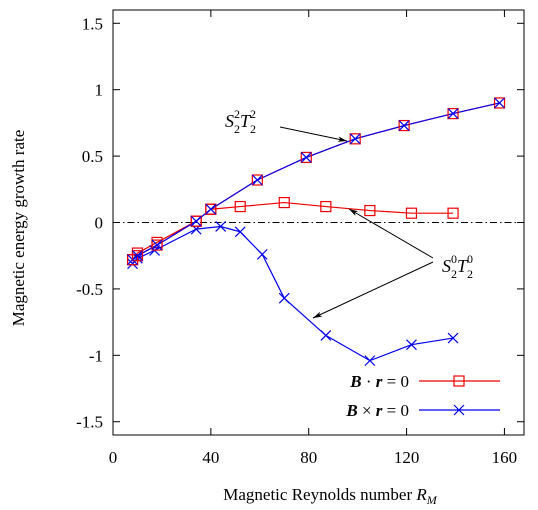 The height and width of the screenshot is (510, 538). Describe the element at coordinates (240, 121) in the screenshot. I see `annotation-s22t22: S2 2T2 2` at that location.